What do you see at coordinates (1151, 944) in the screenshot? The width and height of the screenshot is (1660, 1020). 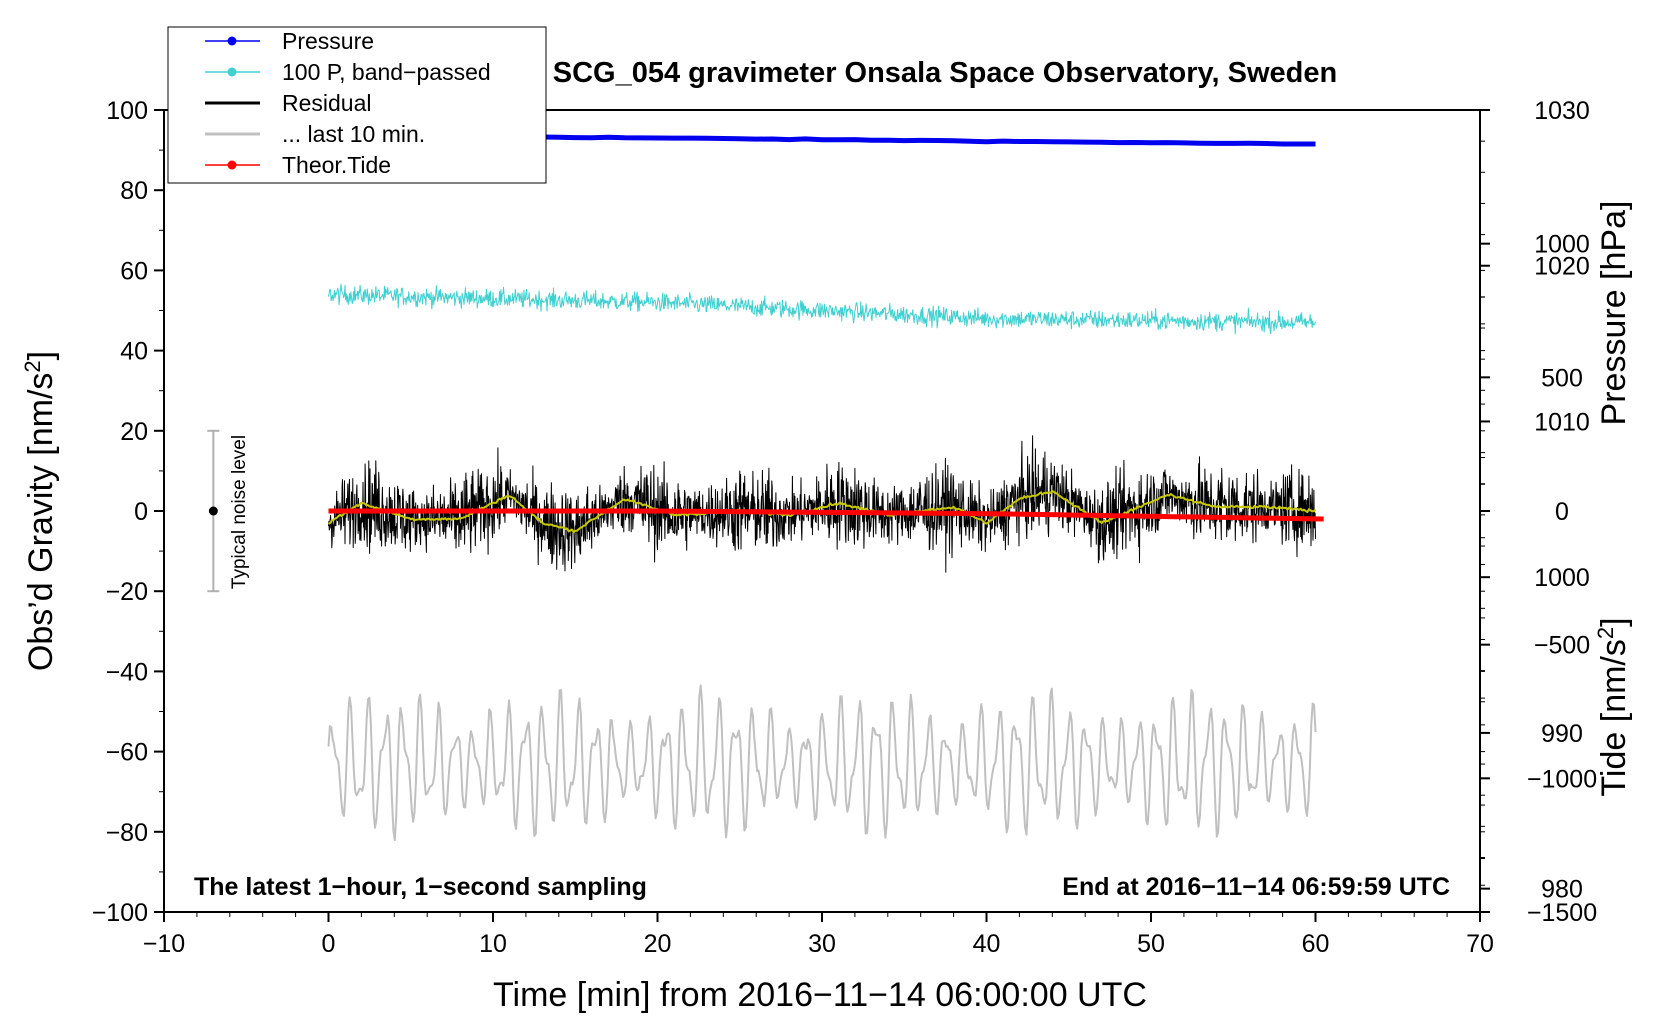 I see `x-tick-label: 50` at bounding box center [1151, 944].